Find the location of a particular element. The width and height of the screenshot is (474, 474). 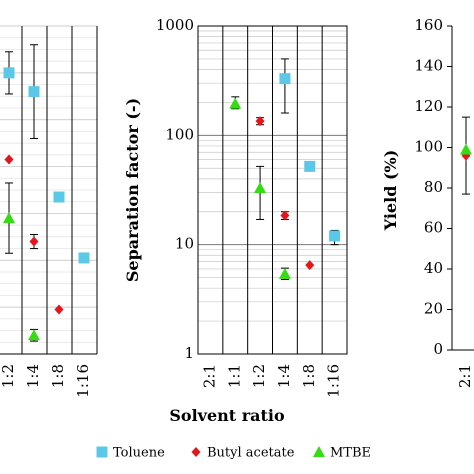

left-x-ticks: 1:2 1:4 1:8 1:16 is located at coordinates (46, 381).